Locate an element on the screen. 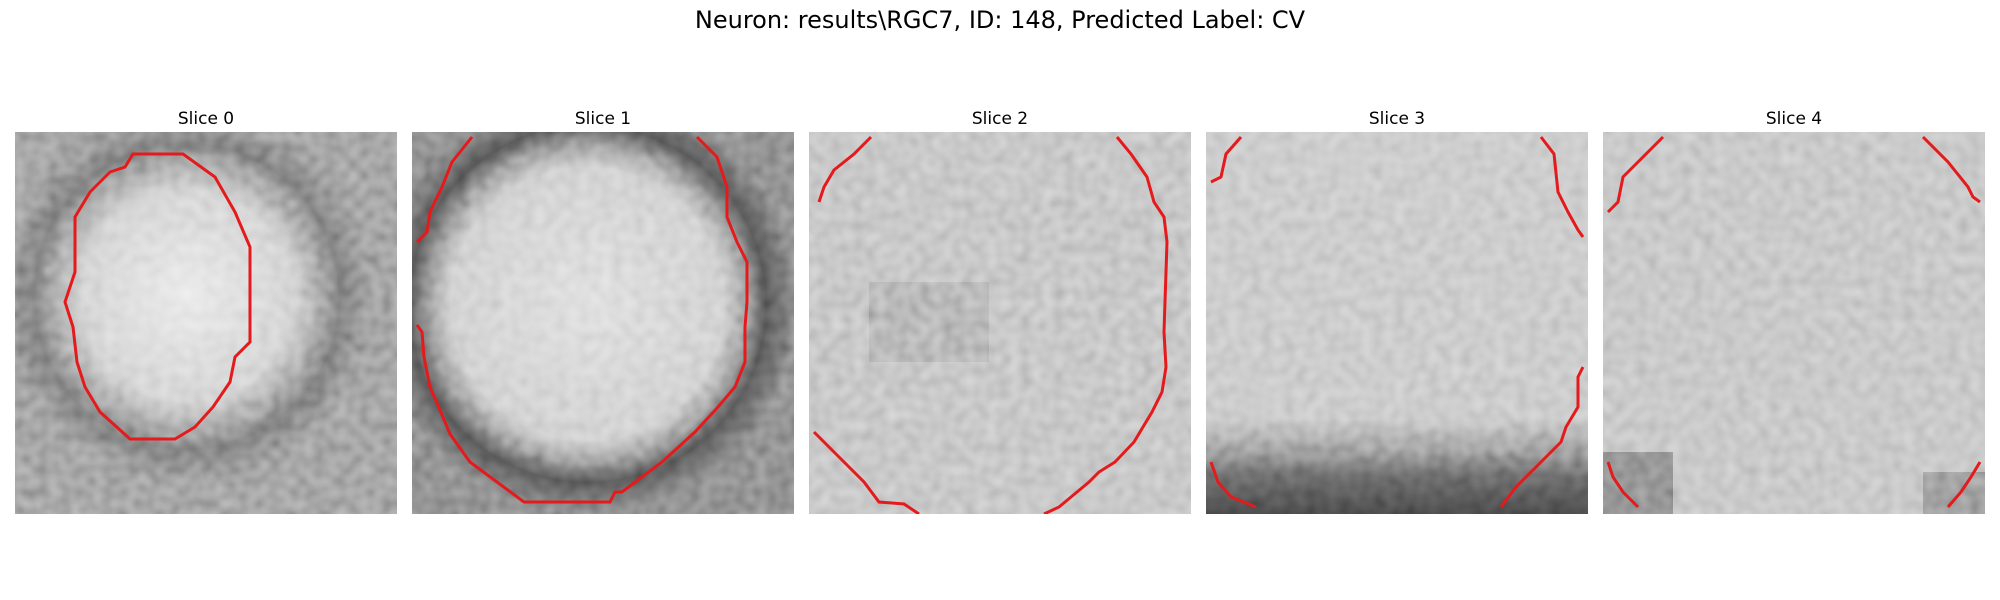 This screenshot has height=600, width=2000. slice-title-0: Slice 0 is located at coordinates (206, 119).